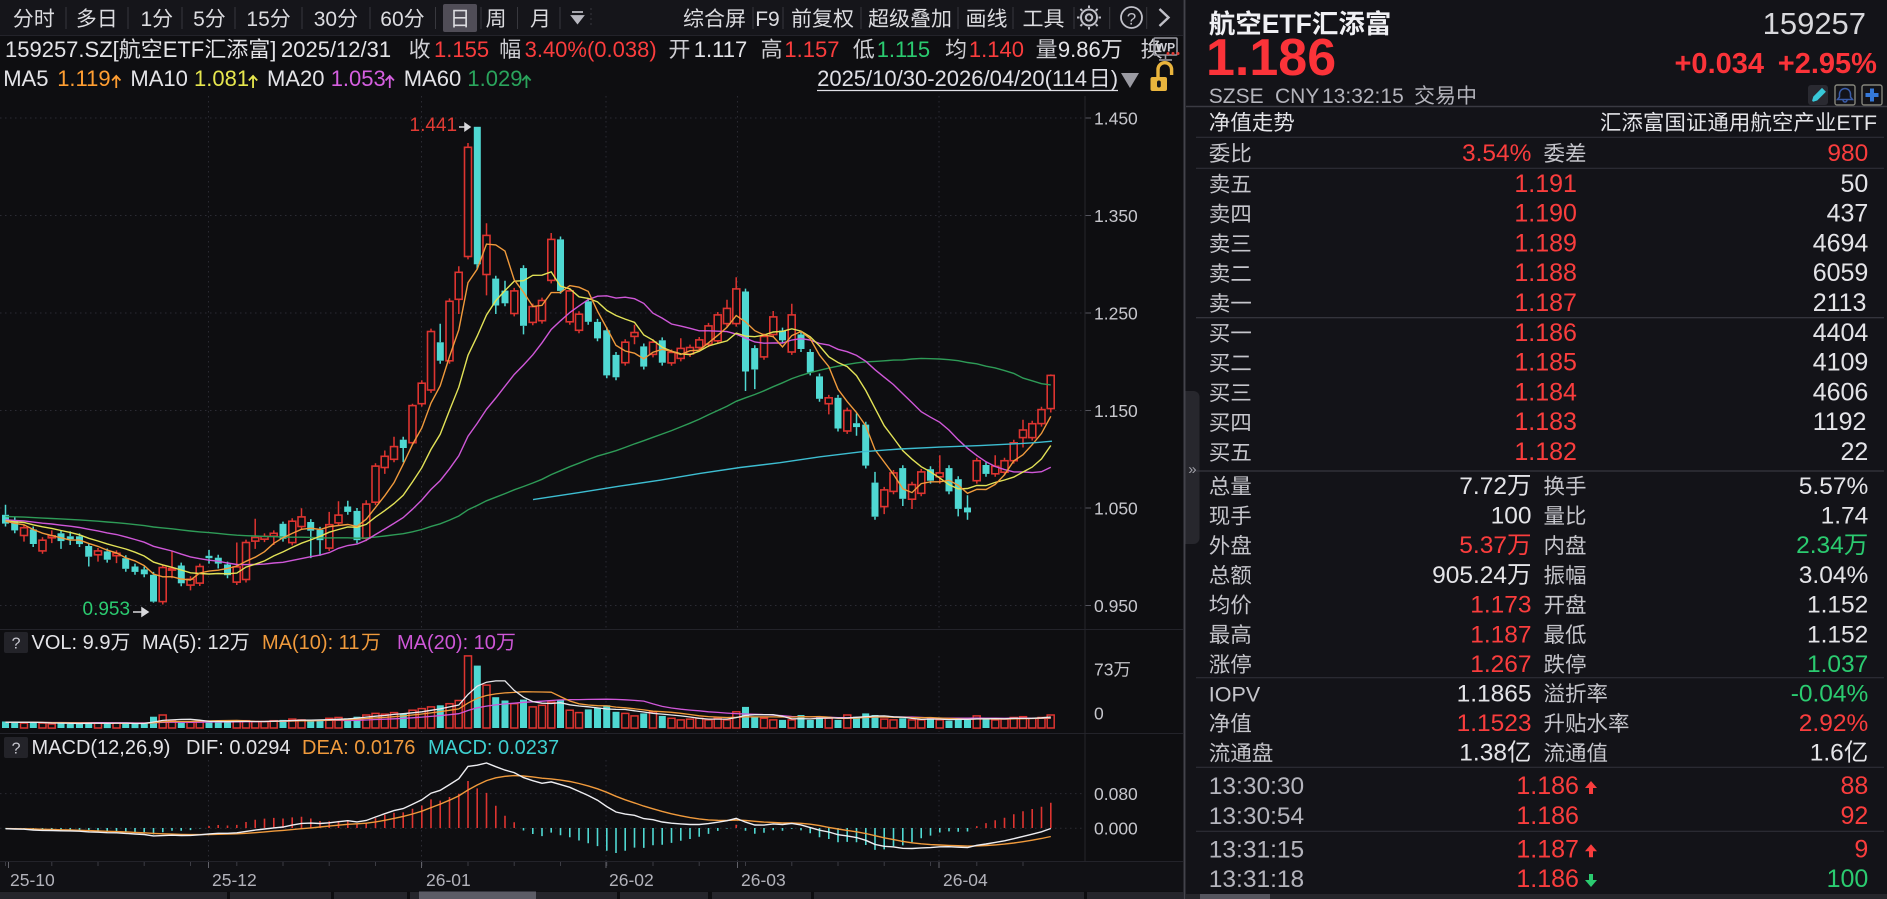 Image resolution: width=1887 pixels, height=899 pixels. What do you see at coordinates (811, 49) in the screenshot?
I see `svg-text: 1.157` at bounding box center [811, 49].